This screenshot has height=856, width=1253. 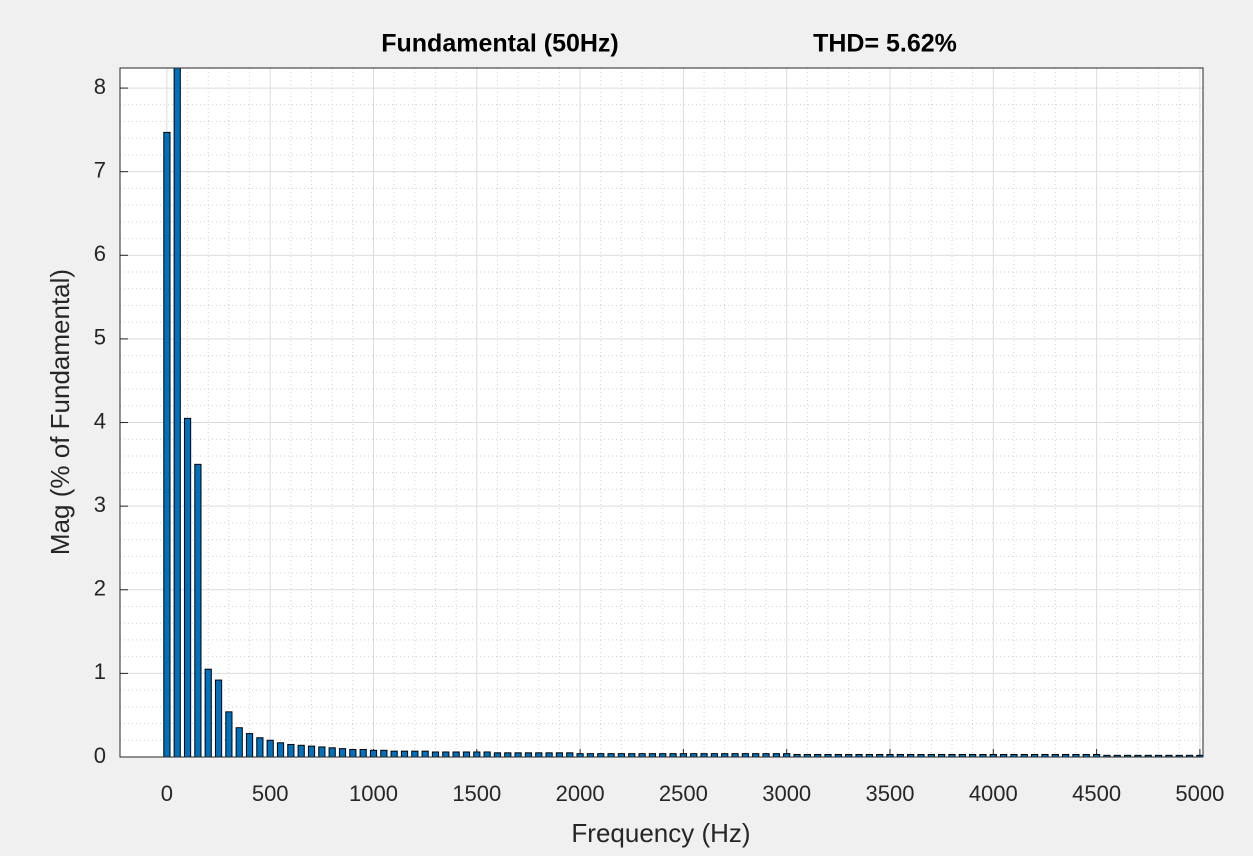 What do you see at coordinates (60, 412) in the screenshot?
I see `y-axis-label: Mag (% of Fundamental)` at bounding box center [60, 412].